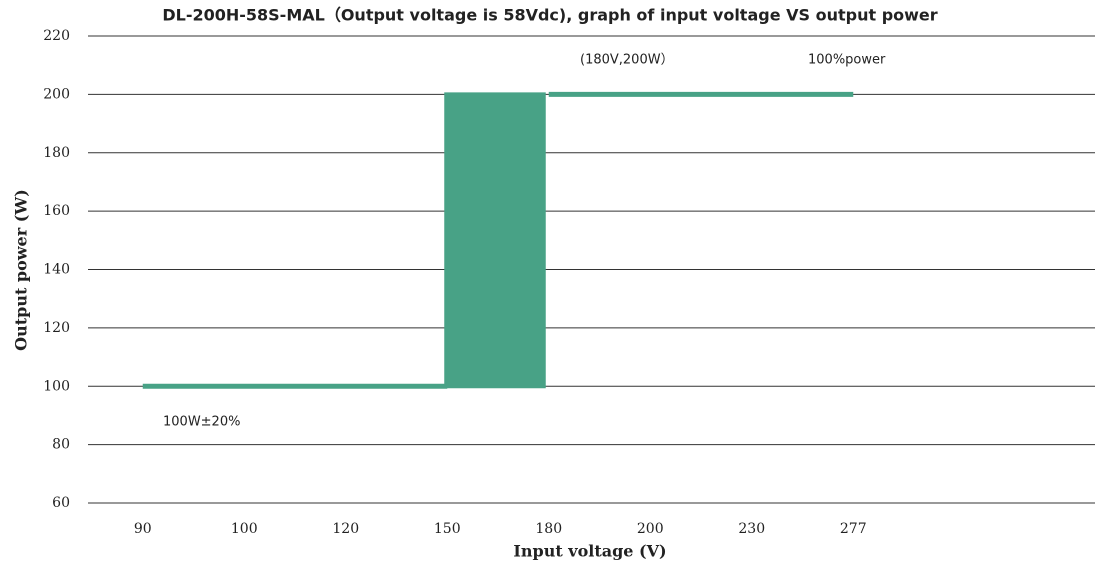 This screenshot has height=570, width=1105. I want to click on x-tick-label: 90, so click(143, 529).